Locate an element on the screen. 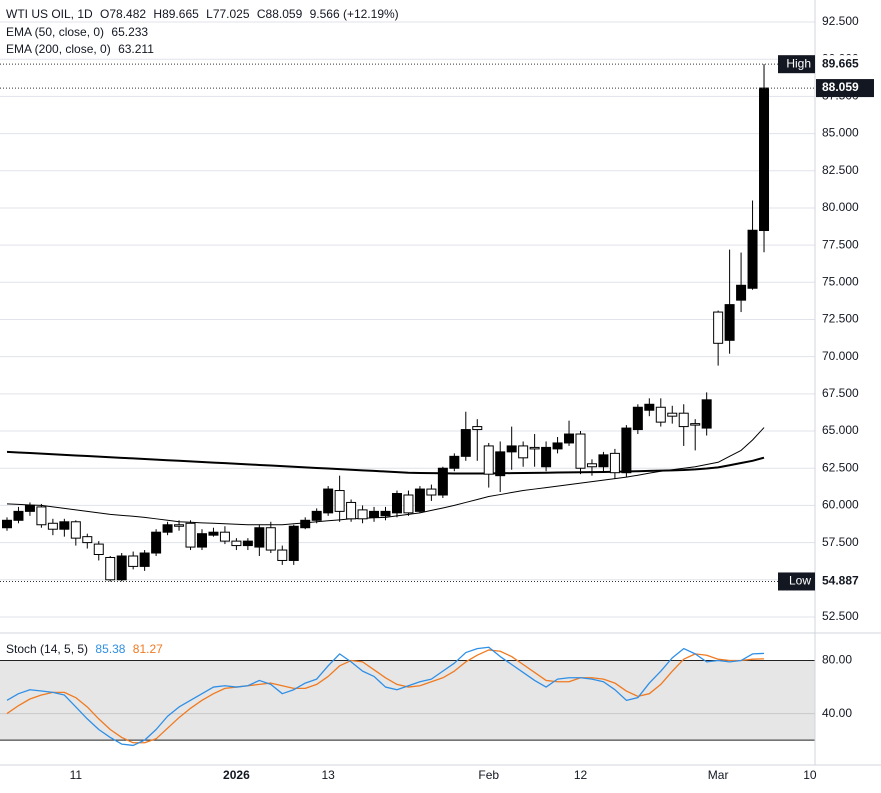 The image size is (881, 793). ohlc-open: O78.482 is located at coordinates (123, 14).